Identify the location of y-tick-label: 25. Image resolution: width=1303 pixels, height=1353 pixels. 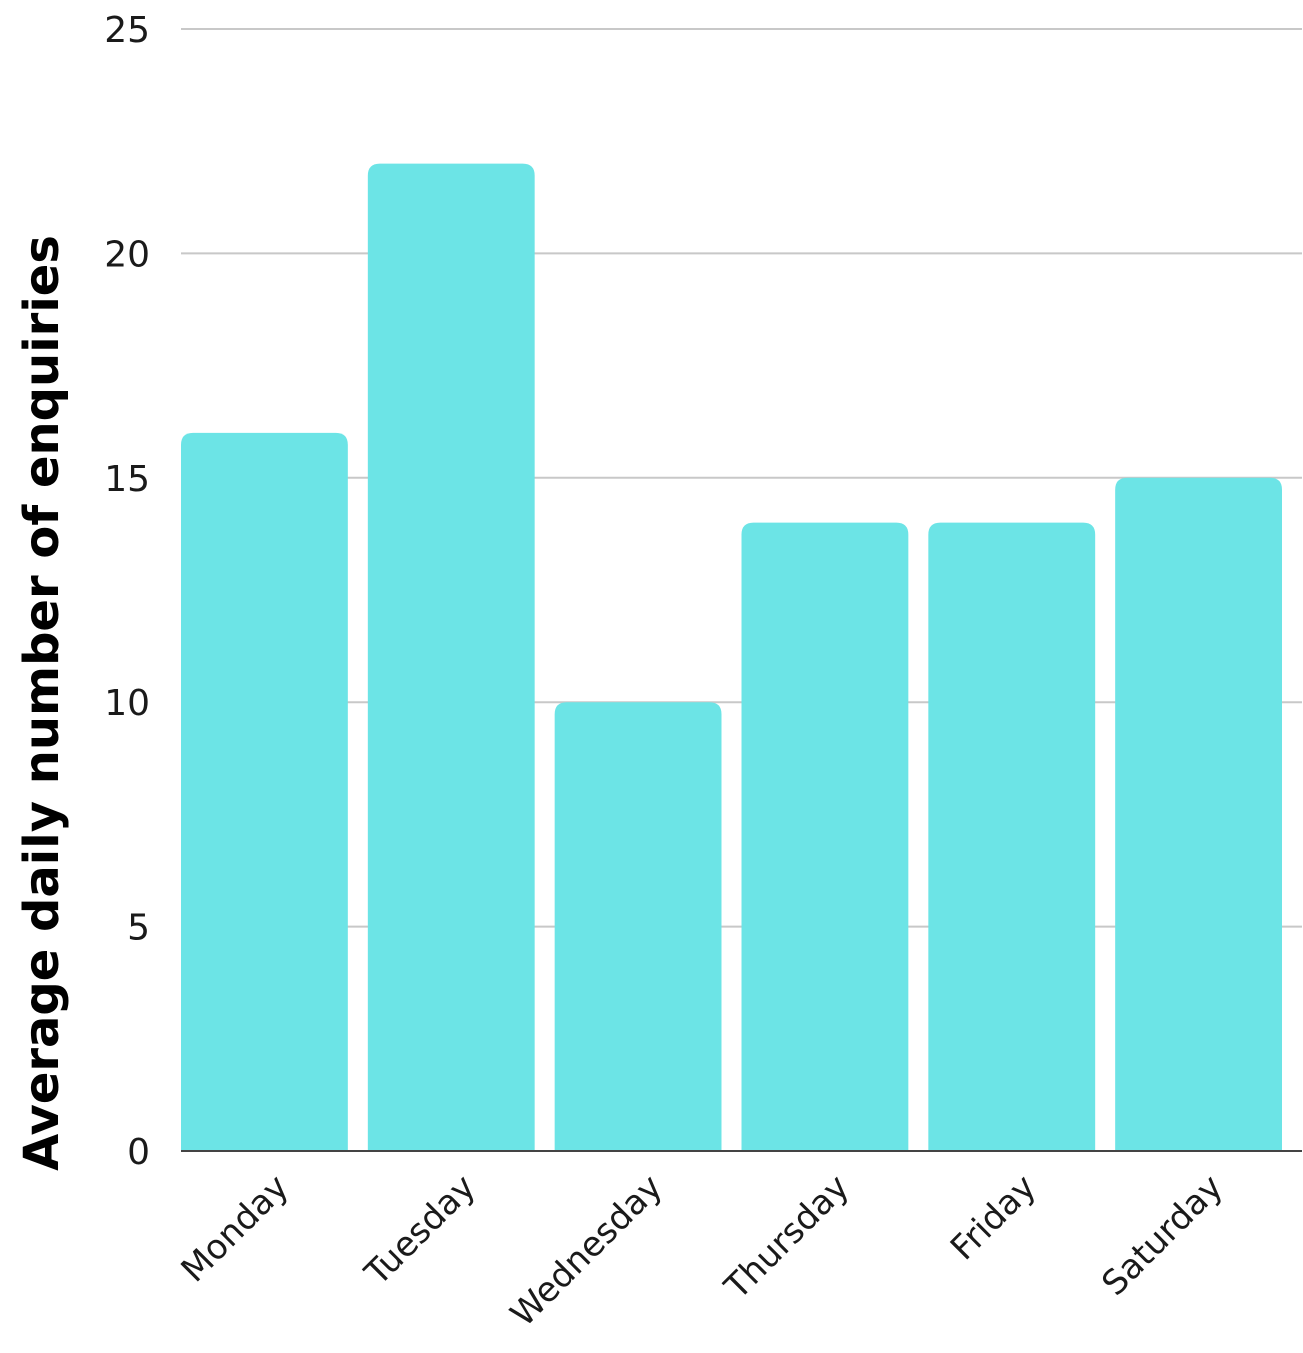
(127, 30).